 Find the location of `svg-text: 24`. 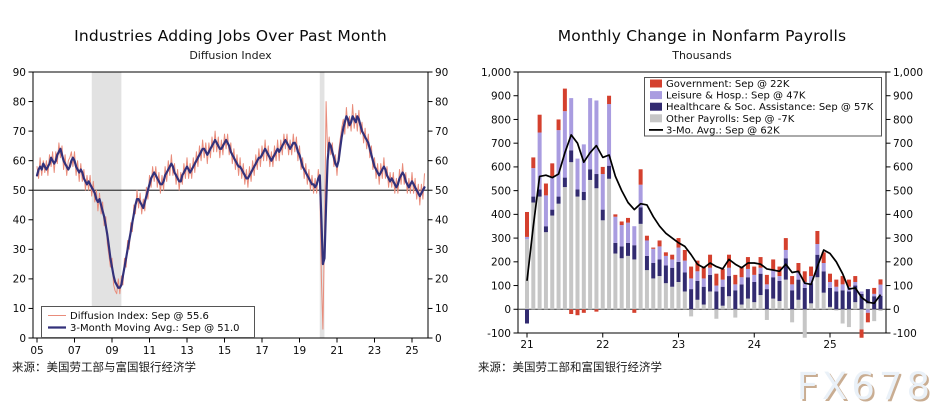

svg-text: 24 is located at coordinates (755, 345).